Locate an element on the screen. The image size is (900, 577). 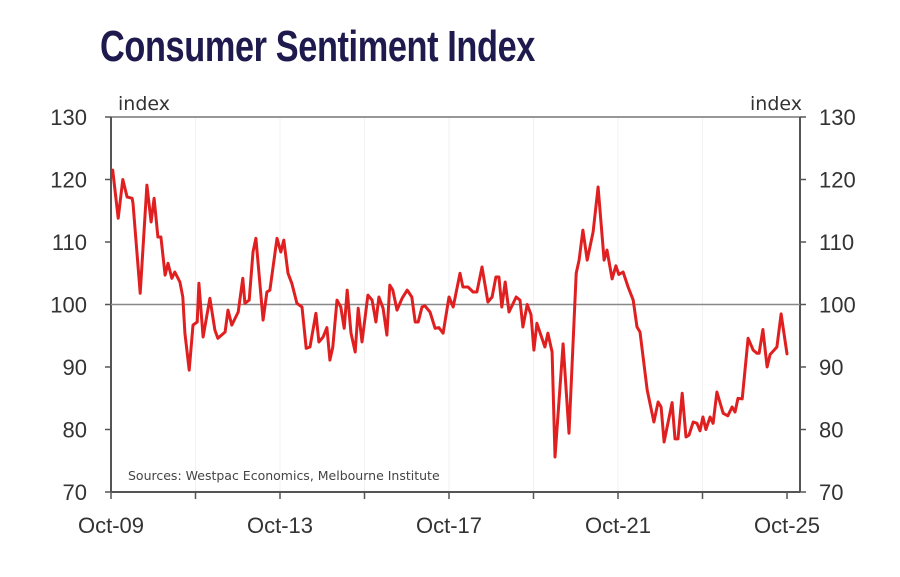
x-tick-label: Oct-09 is located at coordinates (111, 525).